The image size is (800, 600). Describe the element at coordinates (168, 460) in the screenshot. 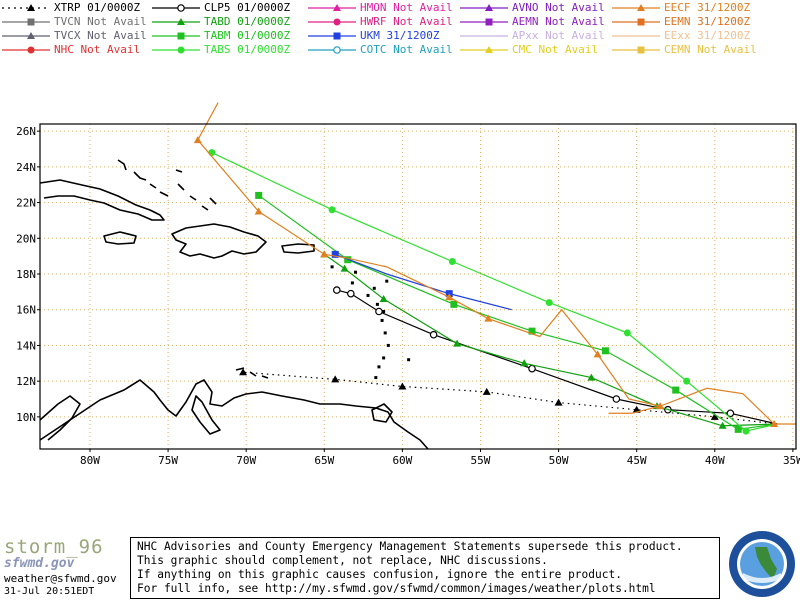

I see `lon-label: 75W` at that location.